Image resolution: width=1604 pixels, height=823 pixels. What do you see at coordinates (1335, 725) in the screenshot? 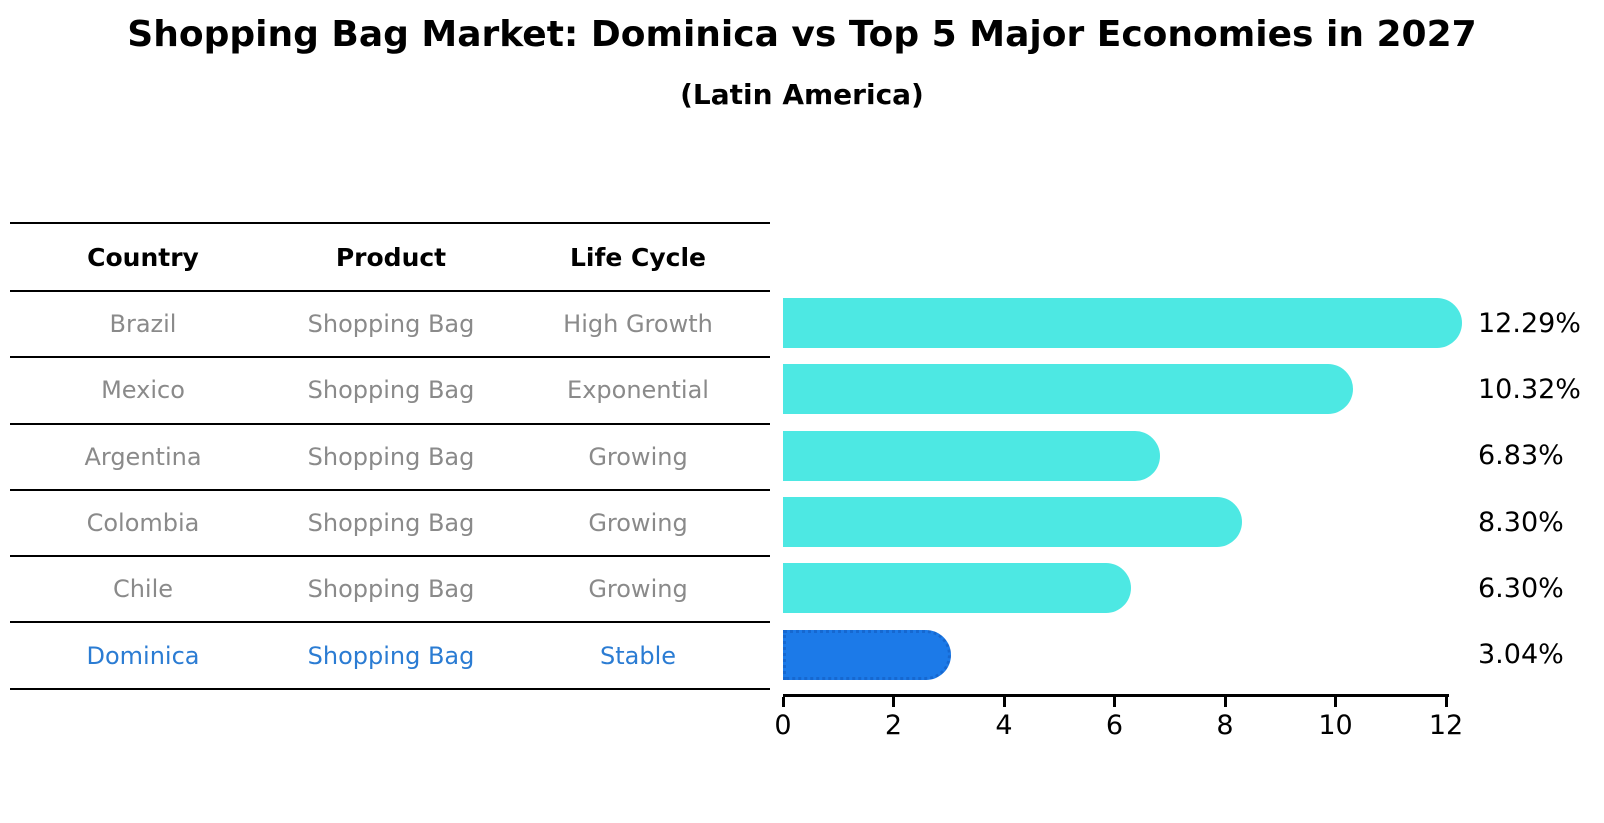
I see `x-tick-label-10: 10` at bounding box center [1335, 725].